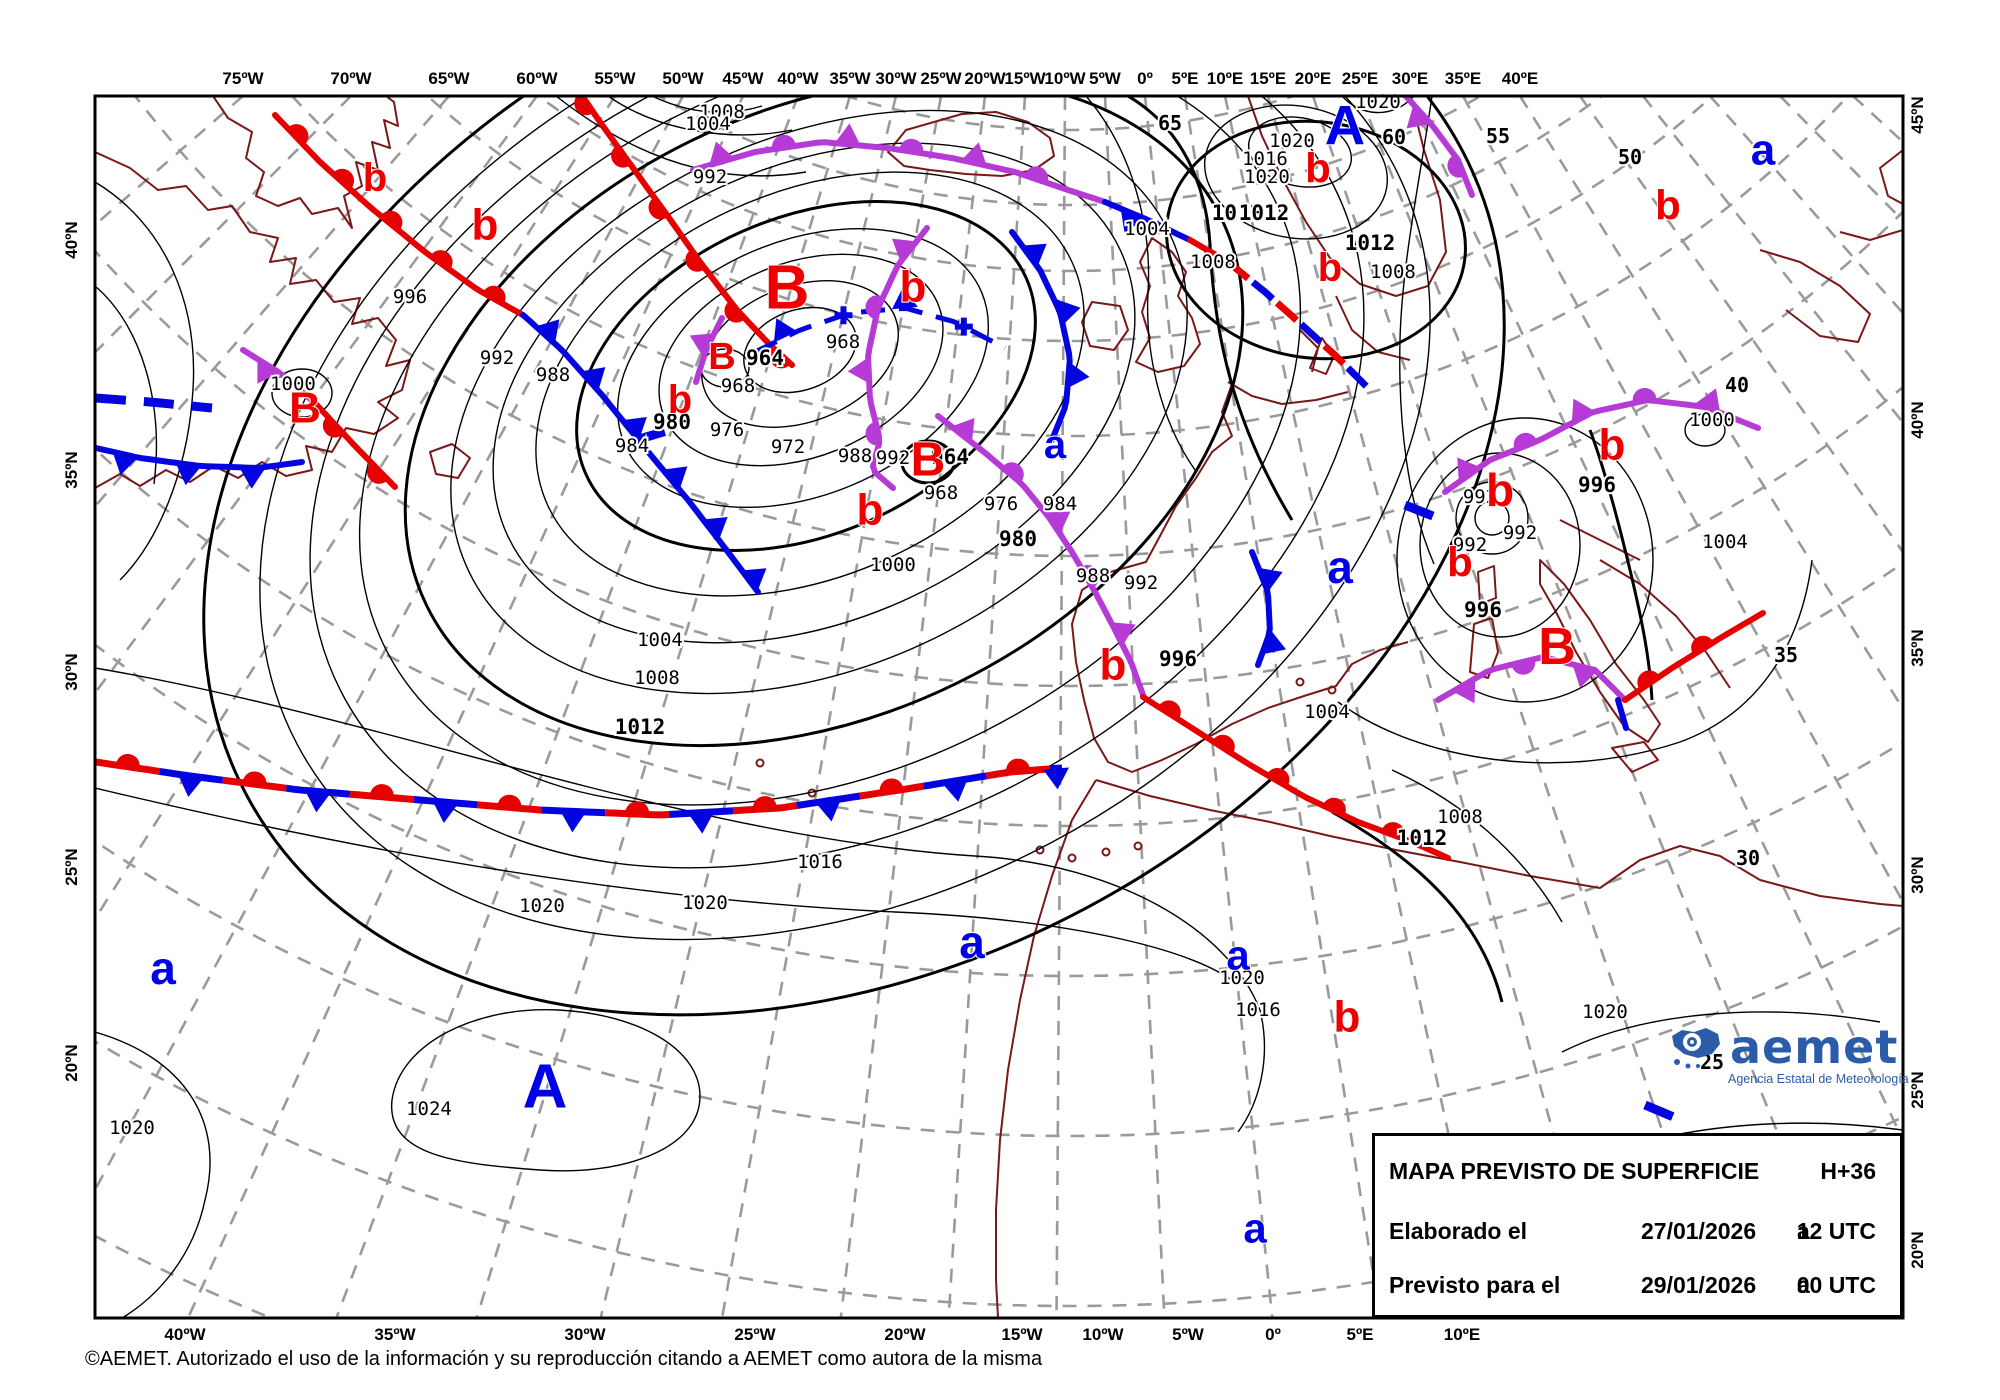 This screenshot has width=2000, height=1400. Describe the element at coordinates (1426, 513) in the screenshot. I see `front-dash` at that location.